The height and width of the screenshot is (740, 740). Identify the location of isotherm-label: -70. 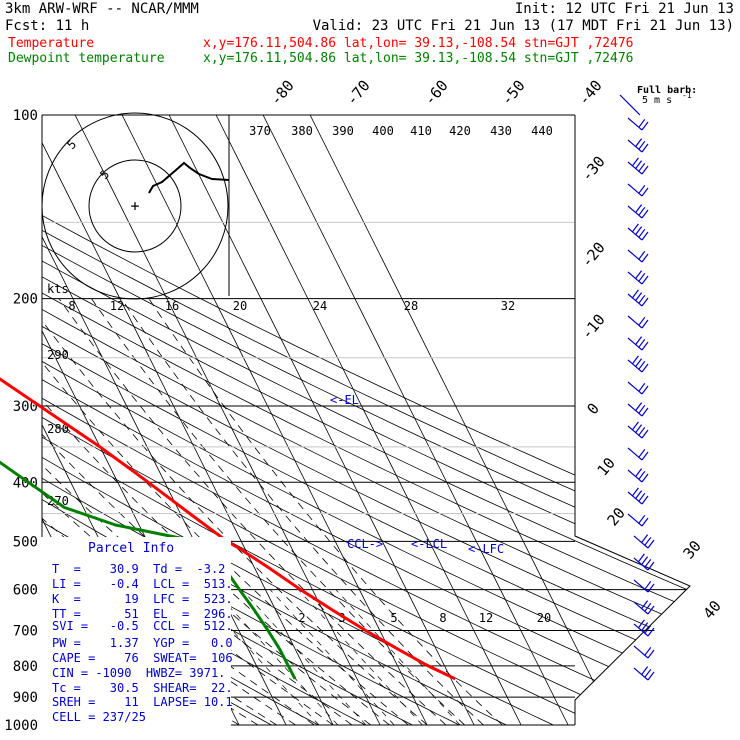
(358, 93).